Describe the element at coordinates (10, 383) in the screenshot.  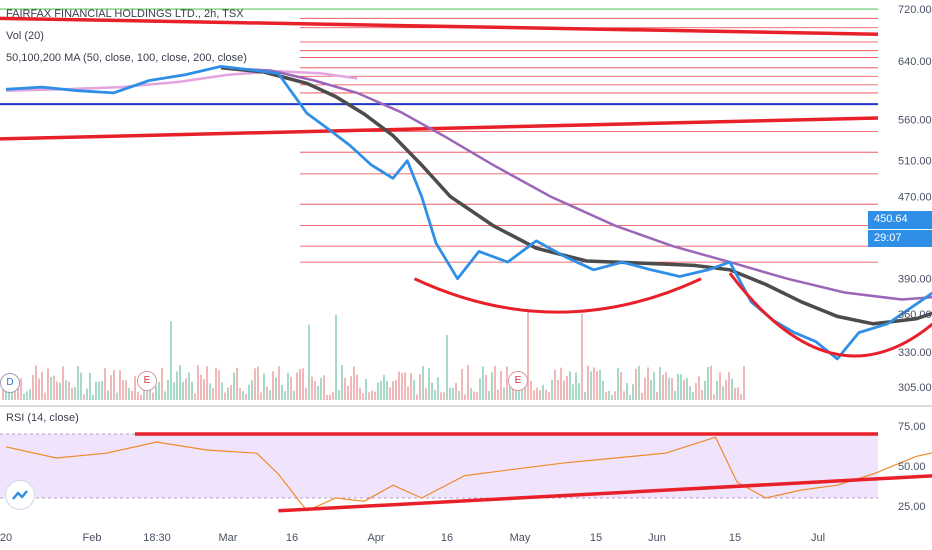
I see `dividend-badge: D` at that location.